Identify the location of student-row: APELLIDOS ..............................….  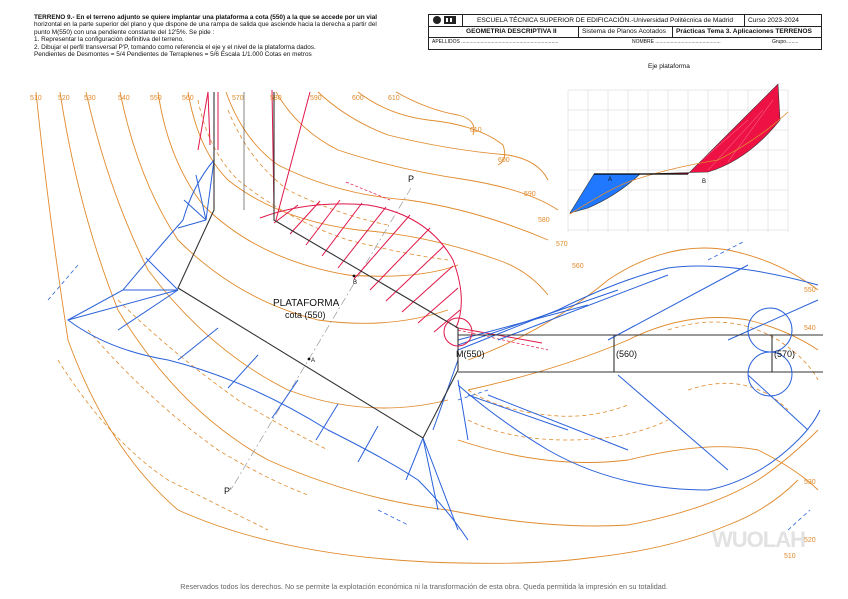
(625, 42).